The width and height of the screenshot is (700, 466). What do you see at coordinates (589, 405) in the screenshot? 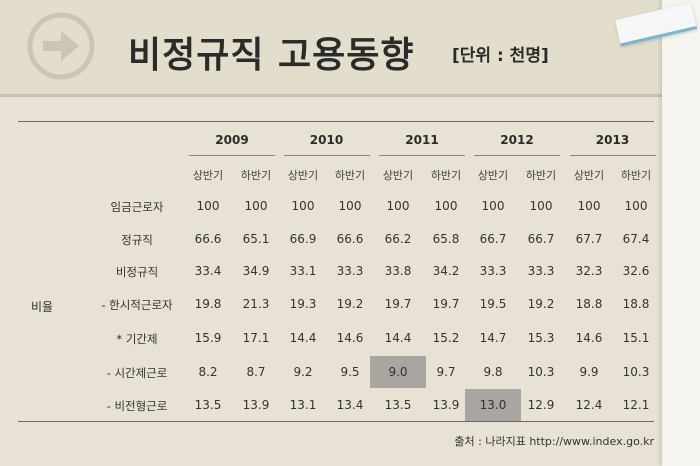
I see `table-cell: 12.4` at bounding box center [589, 405].